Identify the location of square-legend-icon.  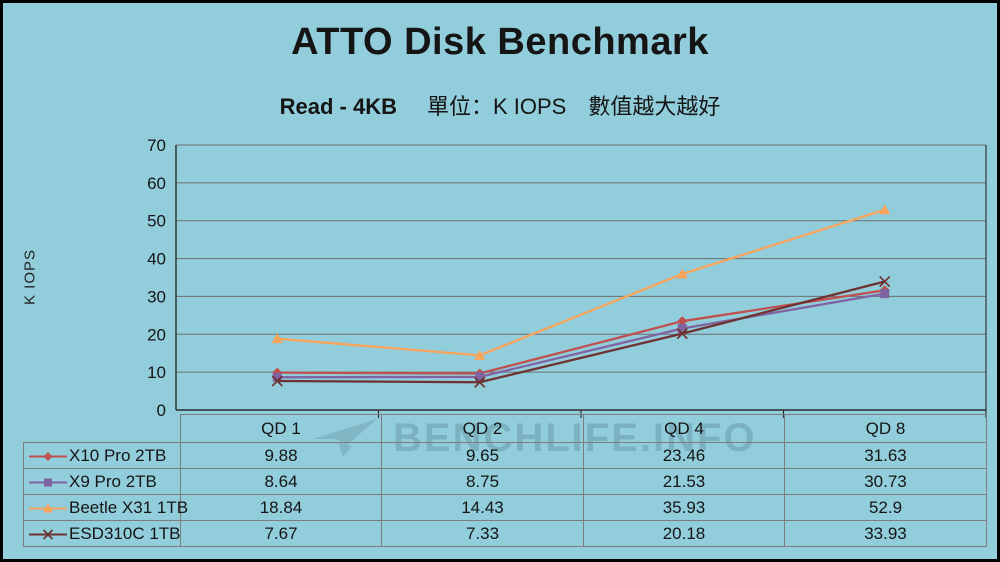
(48, 482).